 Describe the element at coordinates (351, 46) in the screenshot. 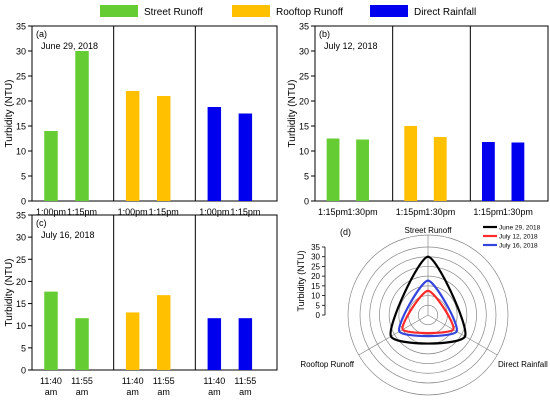

I see `panel-date: July 12, 2018` at that location.